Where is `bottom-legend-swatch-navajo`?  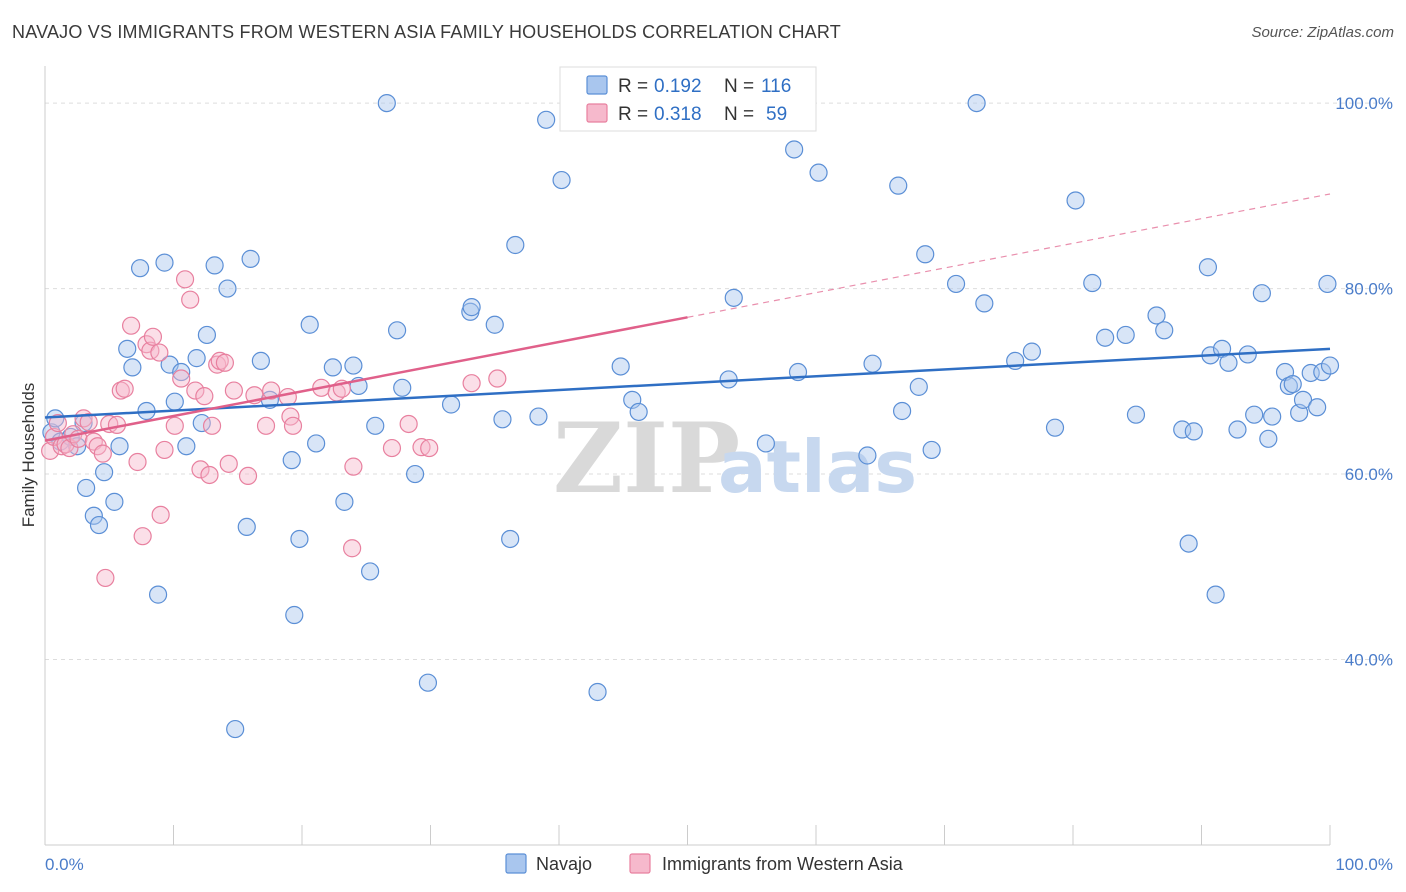 bottom-legend-swatch-navajo is located at coordinates (516, 863).